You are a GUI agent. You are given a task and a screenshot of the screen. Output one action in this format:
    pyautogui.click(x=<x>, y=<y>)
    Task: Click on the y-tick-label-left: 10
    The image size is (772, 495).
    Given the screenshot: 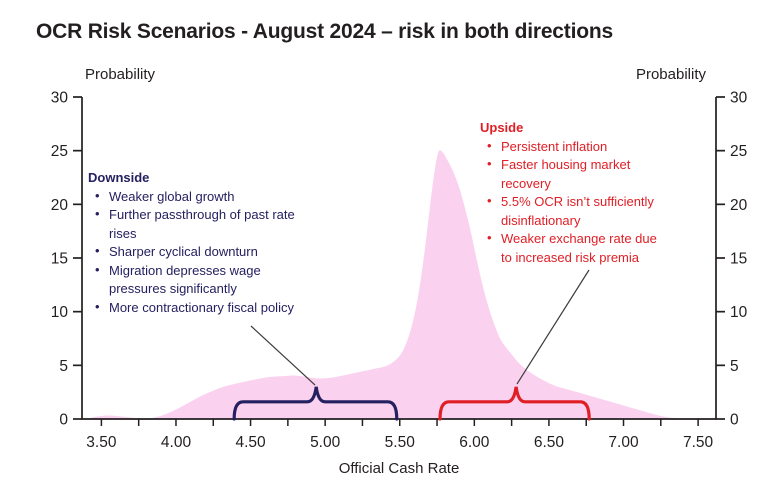 What is the action you would take?
    pyautogui.click(x=60, y=312)
    